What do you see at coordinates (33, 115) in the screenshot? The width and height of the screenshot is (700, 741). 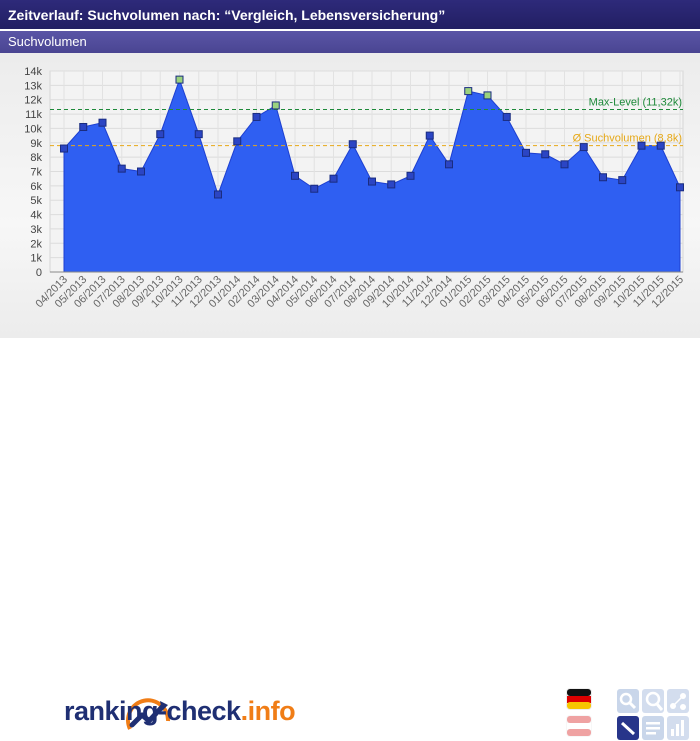 I see `y-tick-label: 11k` at bounding box center [33, 115].